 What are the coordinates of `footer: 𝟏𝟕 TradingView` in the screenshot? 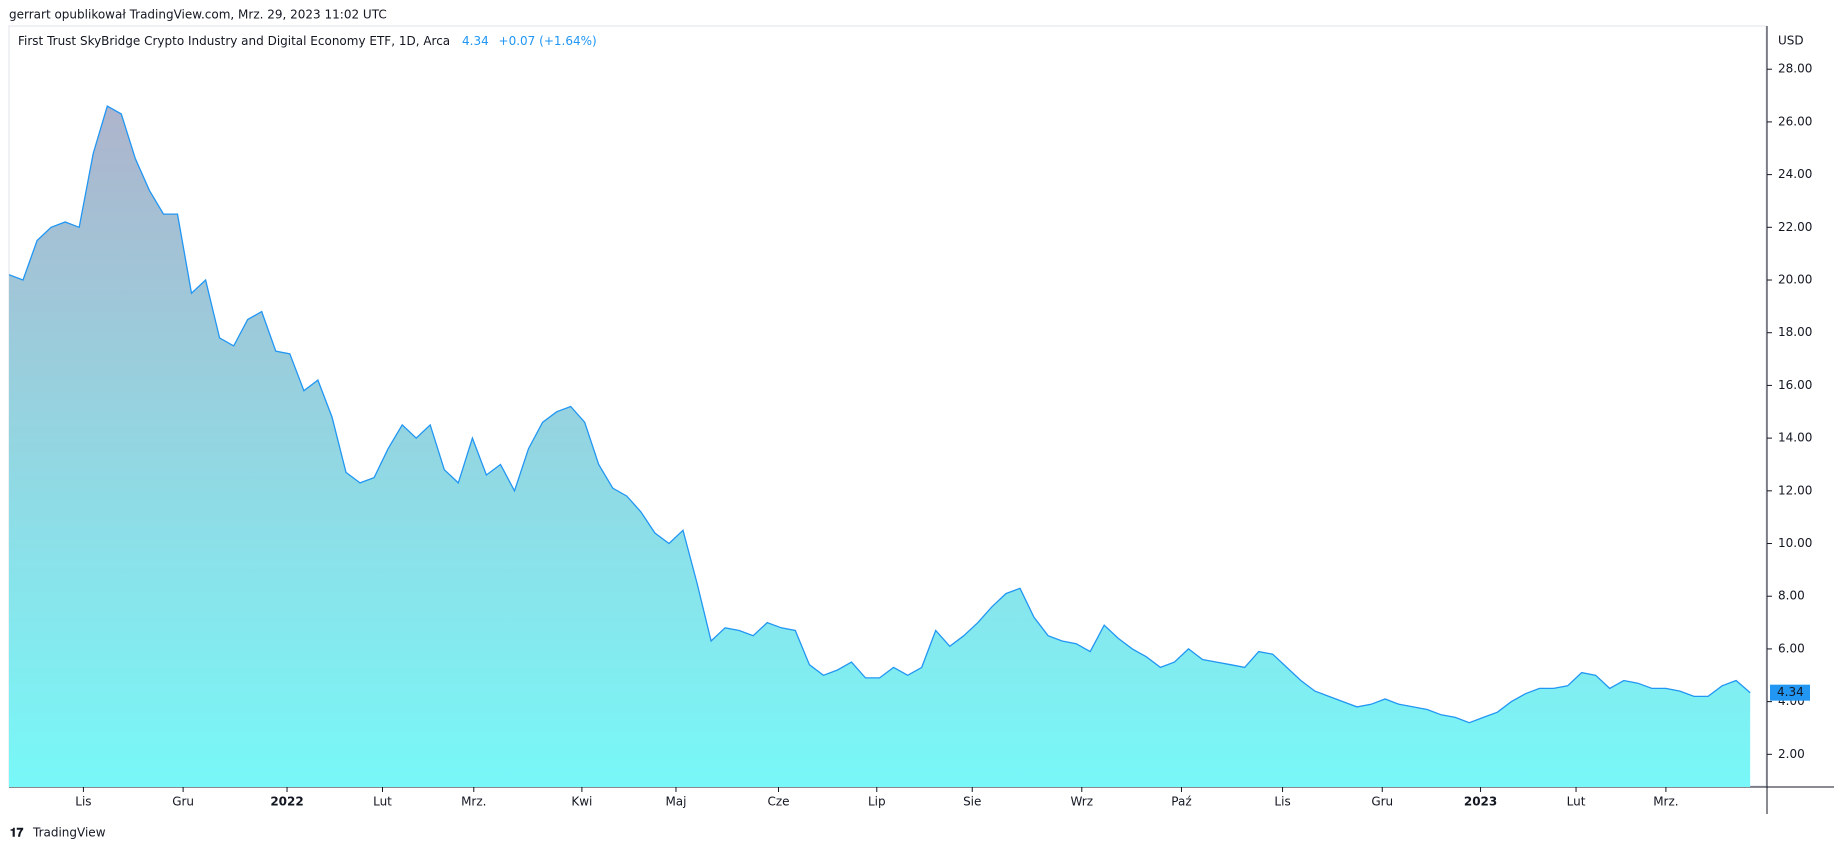 It's located at (58, 833).